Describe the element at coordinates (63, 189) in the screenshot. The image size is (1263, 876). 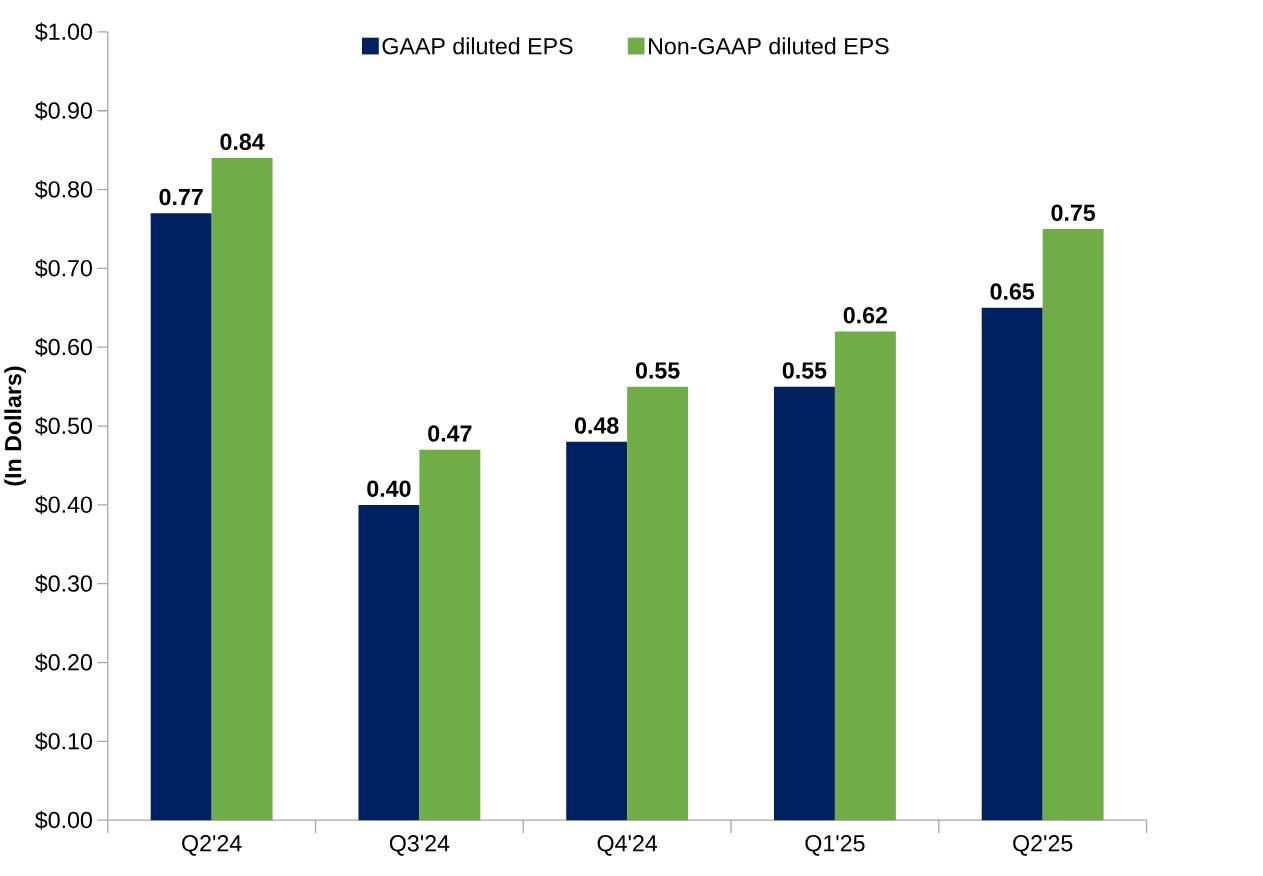
I see `y-tick-label: $0.80` at that location.